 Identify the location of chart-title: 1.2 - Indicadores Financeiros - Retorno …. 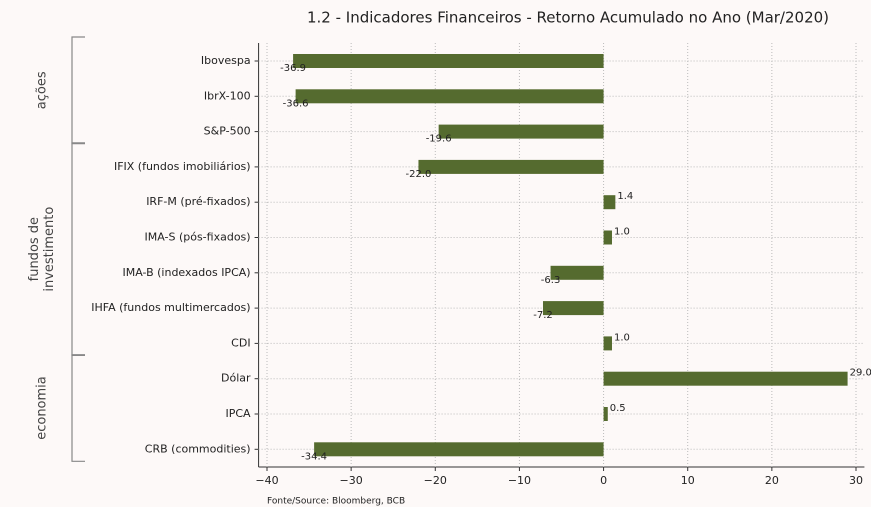
(568, 18).